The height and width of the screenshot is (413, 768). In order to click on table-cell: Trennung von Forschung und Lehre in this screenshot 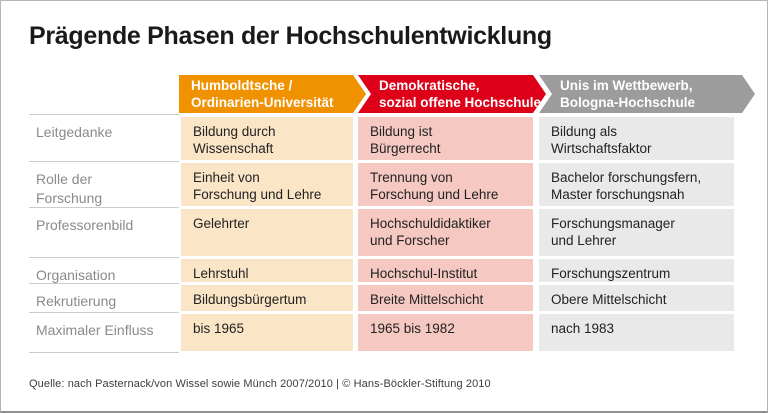, I will do `click(445, 184)`.